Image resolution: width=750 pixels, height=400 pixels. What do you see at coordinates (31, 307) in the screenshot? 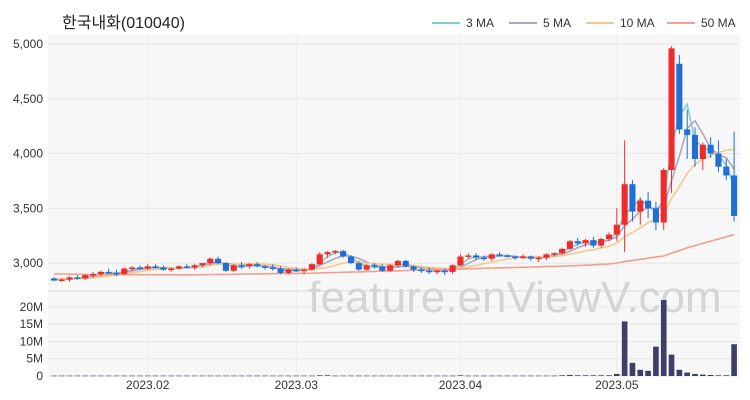
I see `volume-tick-label: 20M` at bounding box center [31, 307].